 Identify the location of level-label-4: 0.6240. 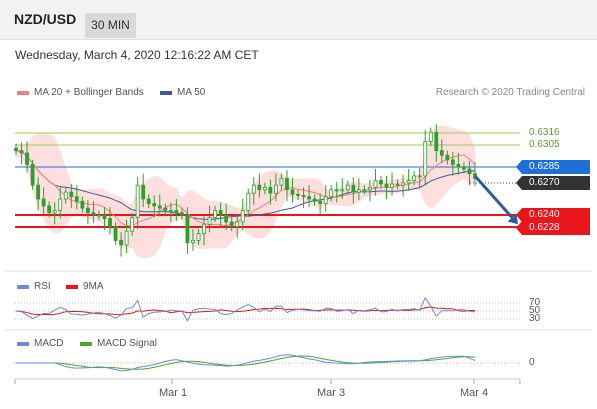
(553, 215).